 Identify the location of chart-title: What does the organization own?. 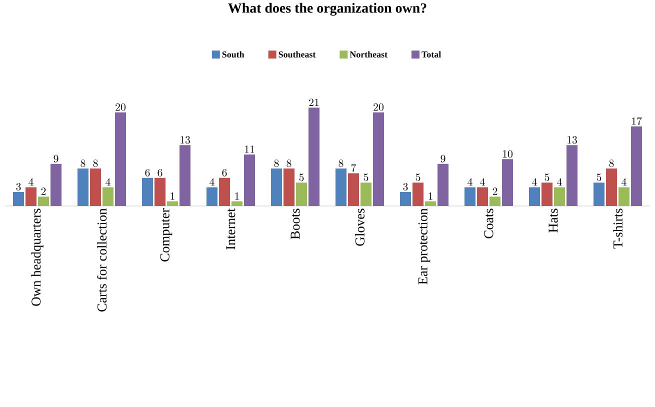
(327, 9).